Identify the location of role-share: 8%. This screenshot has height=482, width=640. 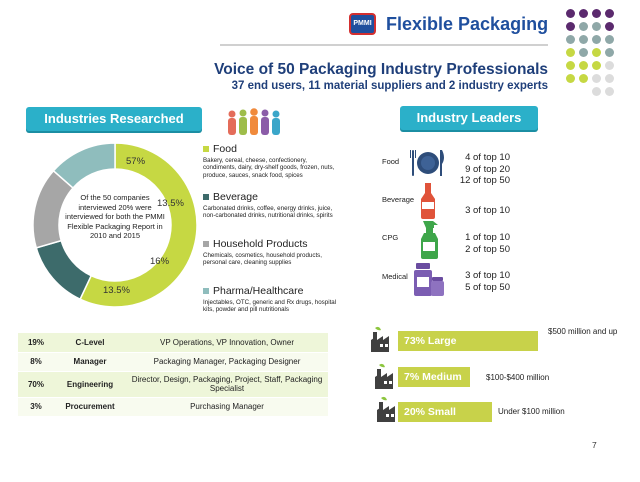
(36, 362).